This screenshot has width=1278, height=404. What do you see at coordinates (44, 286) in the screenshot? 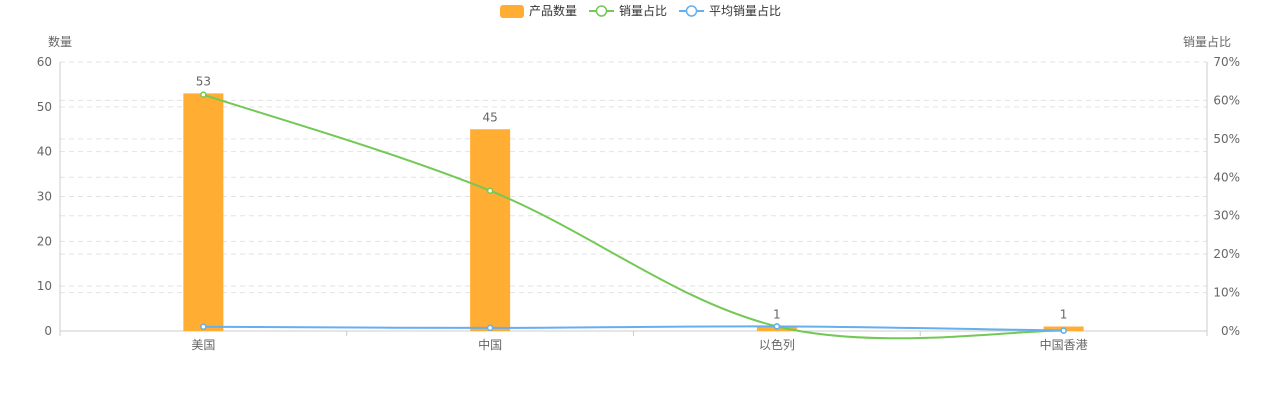
I see `y-axis-left-tick-label: 10` at bounding box center [44, 286].